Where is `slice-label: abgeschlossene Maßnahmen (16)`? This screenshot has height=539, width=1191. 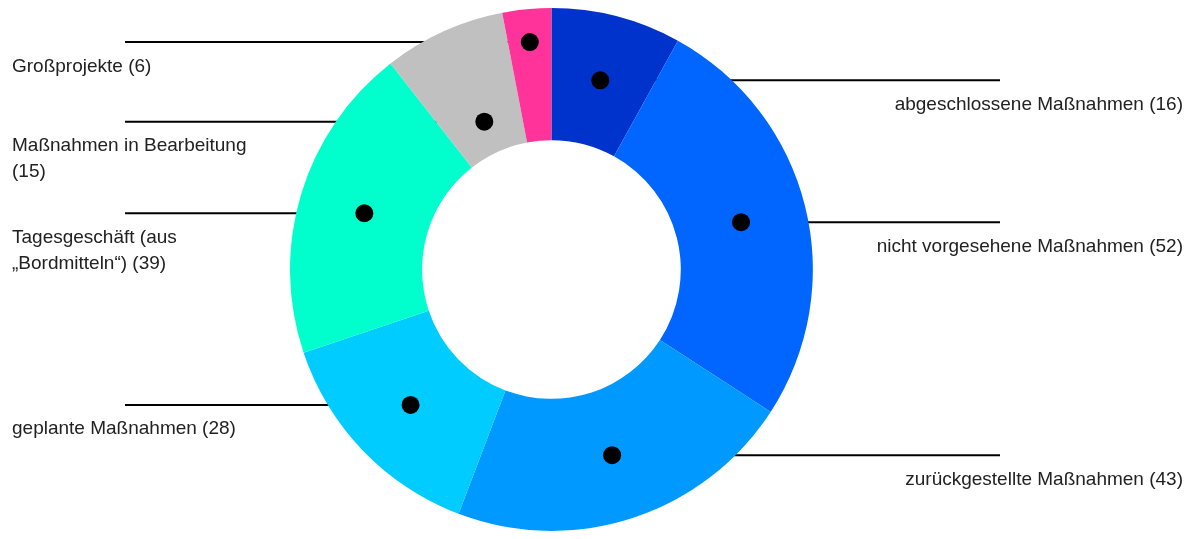
slice-label: abgeschlossene Maßnahmen (16) is located at coordinates (1038, 103).